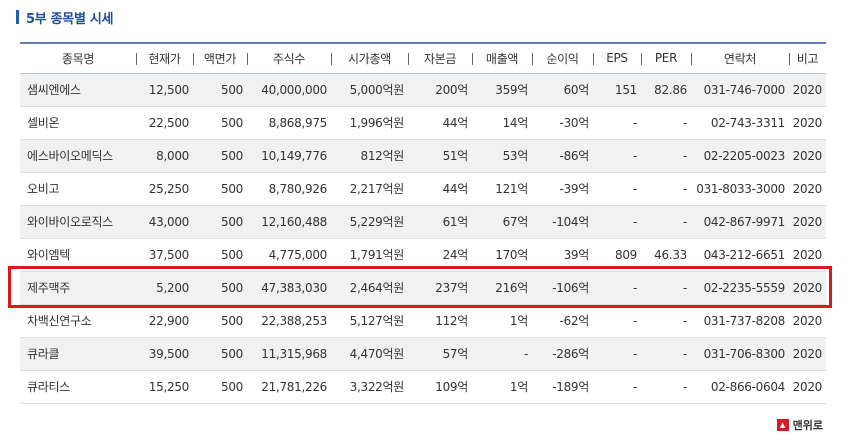 The width and height of the screenshot is (845, 444). What do you see at coordinates (666, 58) in the screenshot?
I see `col-header: PER` at bounding box center [666, 58].